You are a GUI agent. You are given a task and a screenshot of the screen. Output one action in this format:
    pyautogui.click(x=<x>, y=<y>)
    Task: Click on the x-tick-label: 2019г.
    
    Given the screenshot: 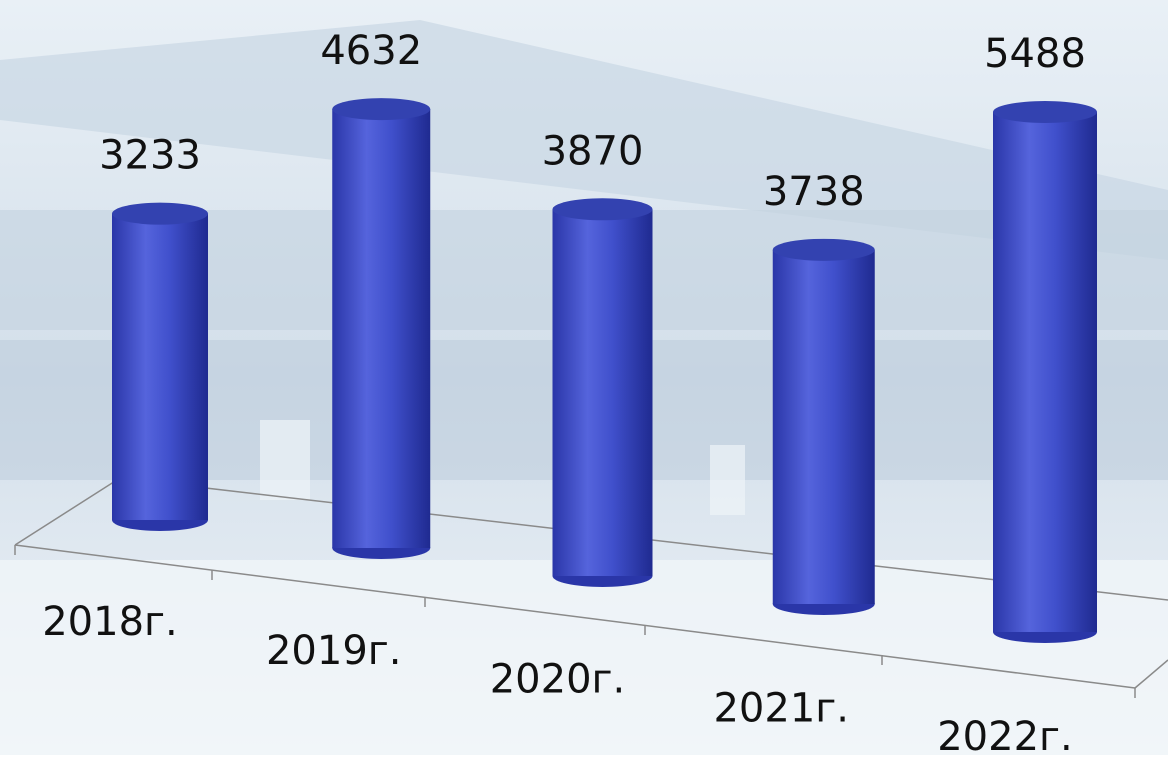 What is the action you would take?
    pyautogui.click(x=334, y=651)
    